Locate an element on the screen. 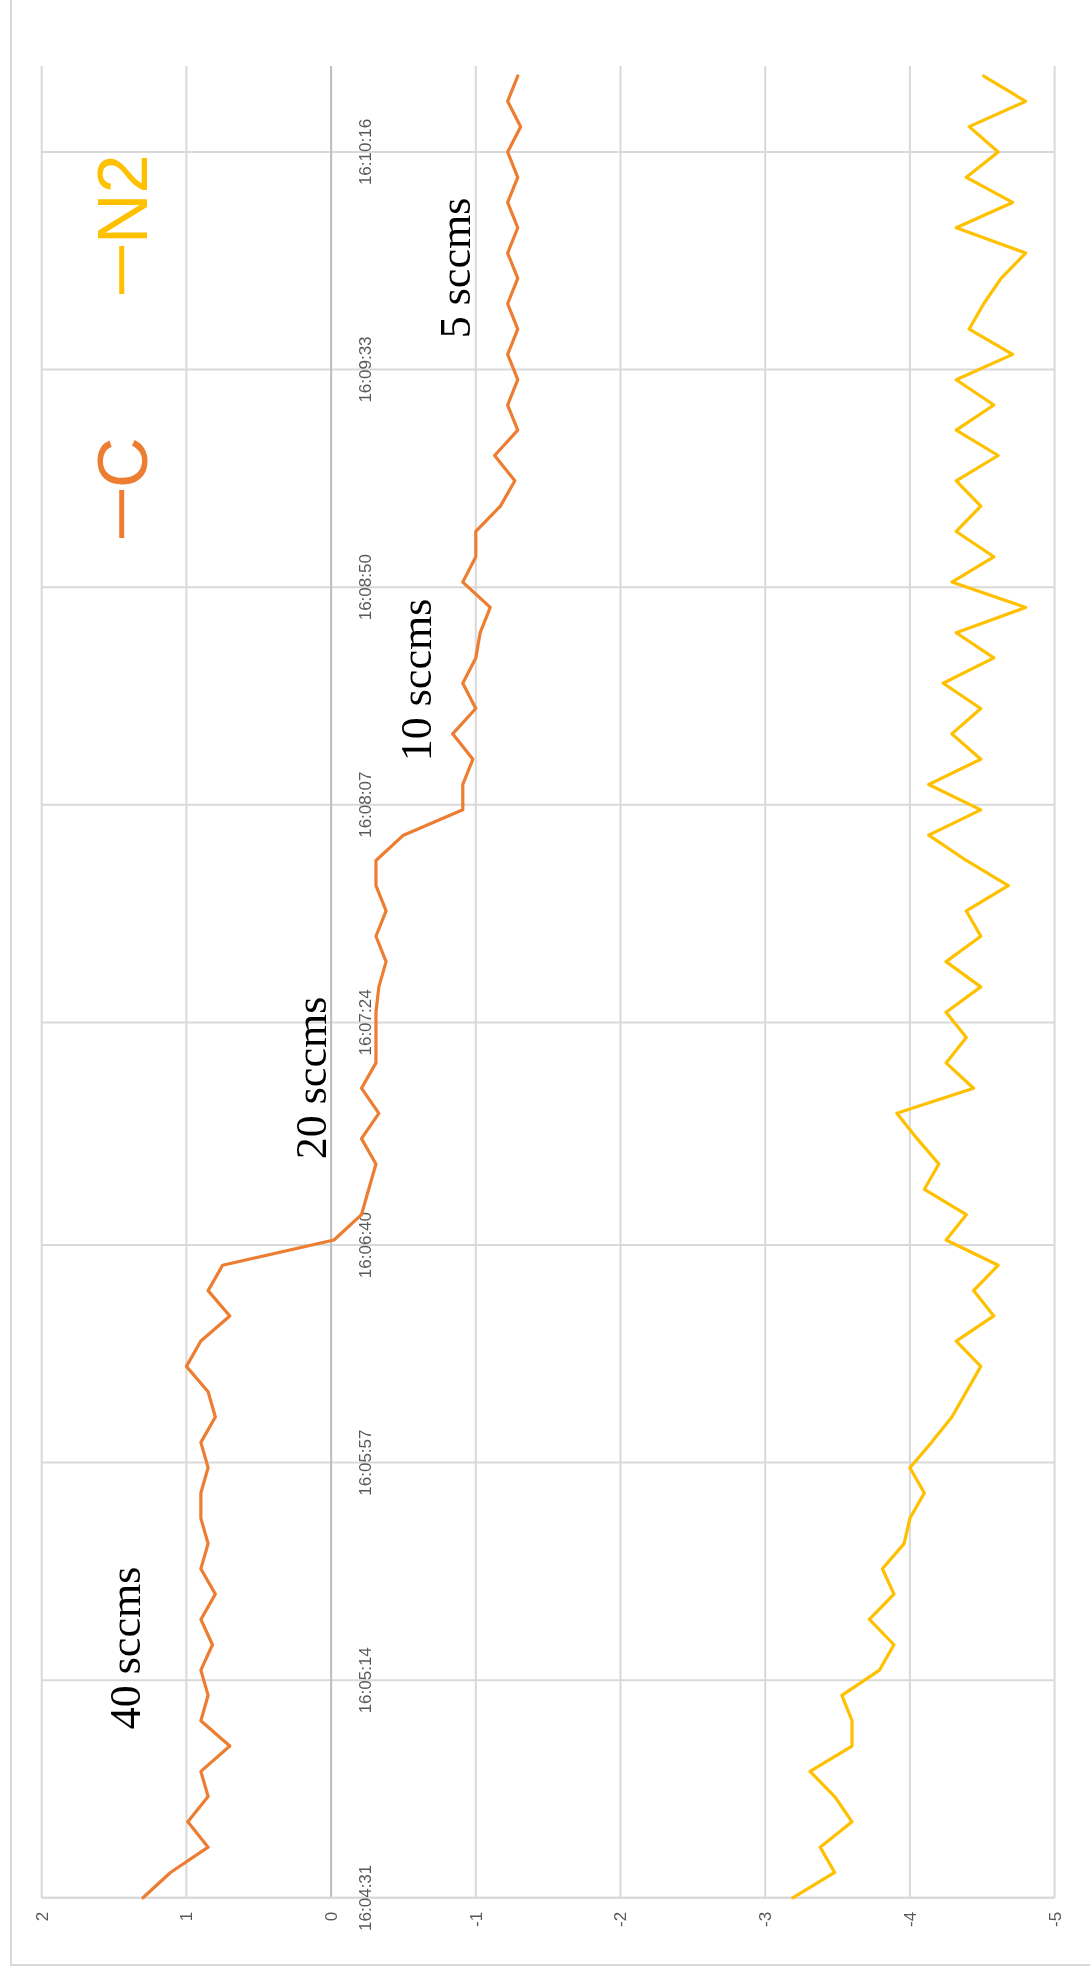 The image size is (1090, 1975). x-tick-label: 2 is located at coordinates (42, 1916).